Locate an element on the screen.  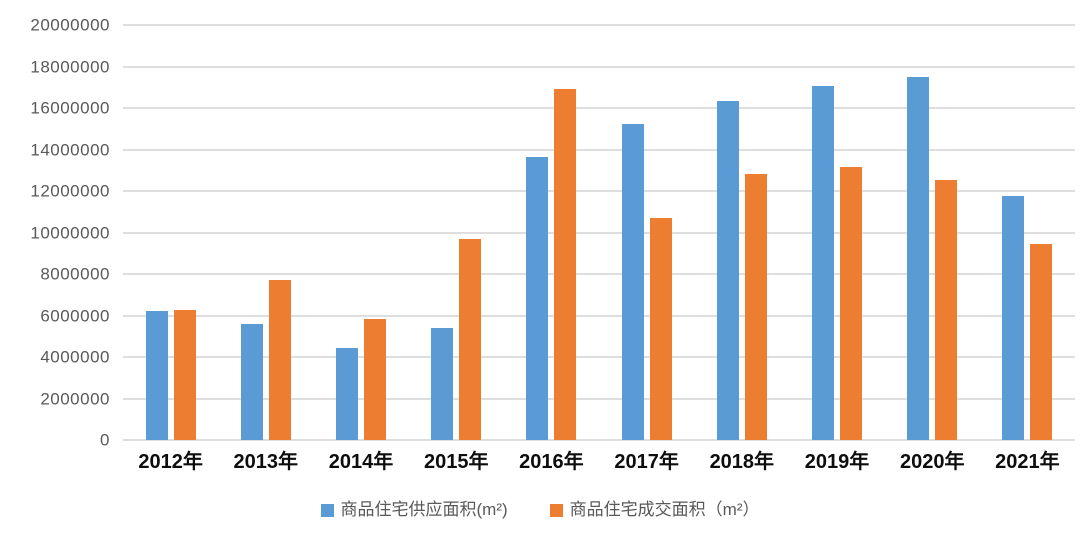
bar-group-2016 is located at coordinates (551, 232).